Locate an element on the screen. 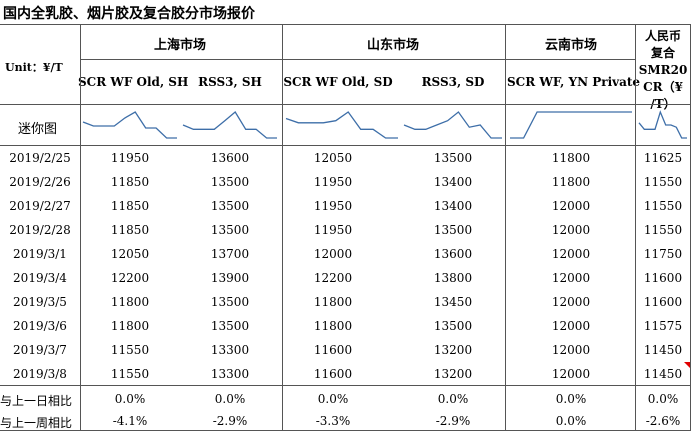 This screenshot has width=691, height=438. cell-sd-rss: 13400 is located at coordinates (453, 182).